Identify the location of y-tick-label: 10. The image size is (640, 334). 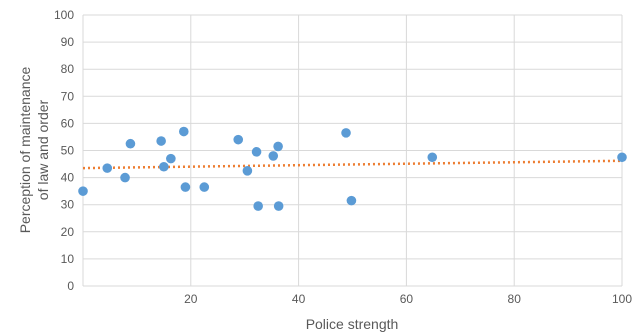
(68, 259).